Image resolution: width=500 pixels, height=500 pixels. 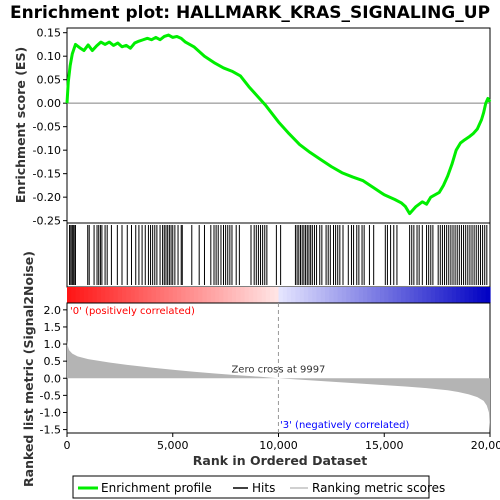 I want to click on es-y-tick-label: 0.15, so click(x=49, y=33).